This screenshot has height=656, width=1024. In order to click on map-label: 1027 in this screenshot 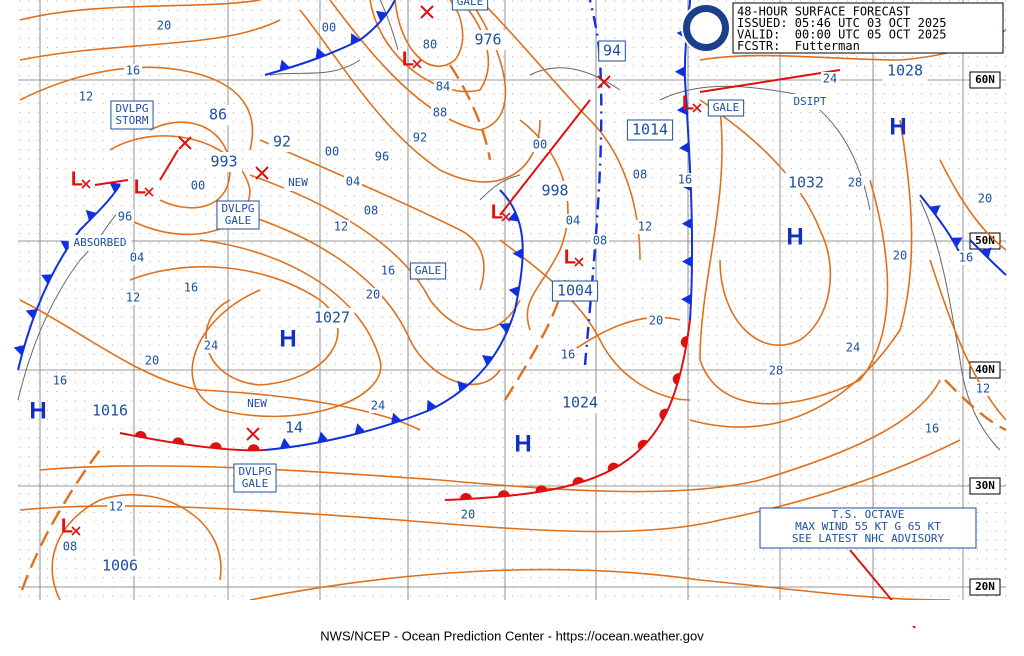, I will do `click(332, 318)`.